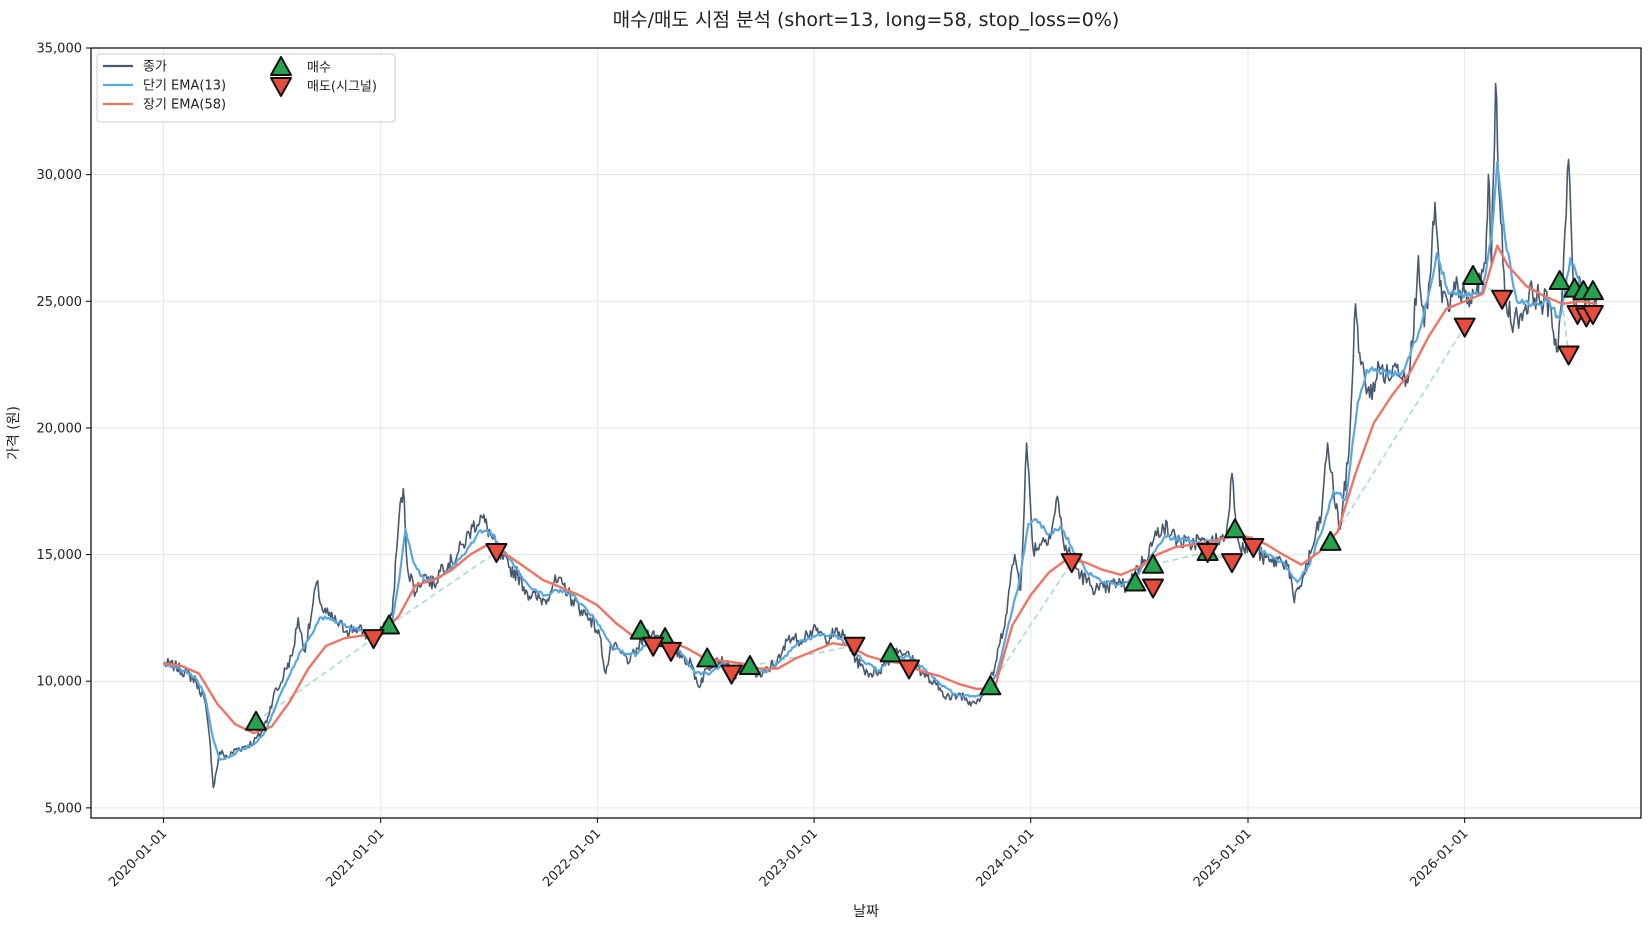  Describe the element at coordinates (789, 858) in the screenshot. I see `x-tick-label: 2023-01-01` at that location.